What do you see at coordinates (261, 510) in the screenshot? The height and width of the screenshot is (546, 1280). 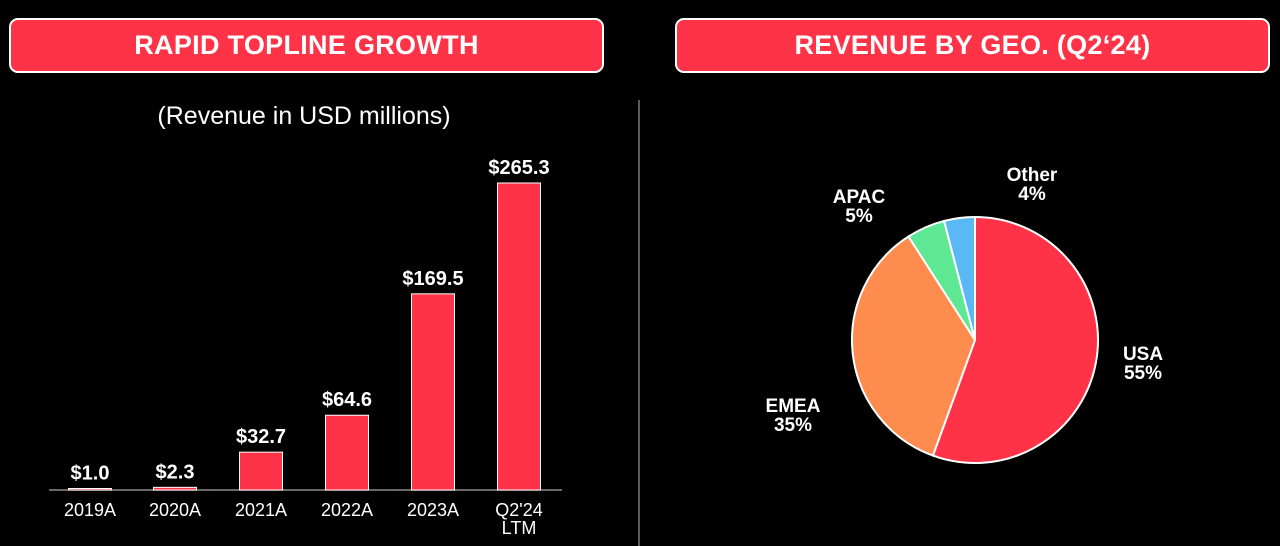 I see `x-tick-label: 2021A` at bounding box center [261, 510].